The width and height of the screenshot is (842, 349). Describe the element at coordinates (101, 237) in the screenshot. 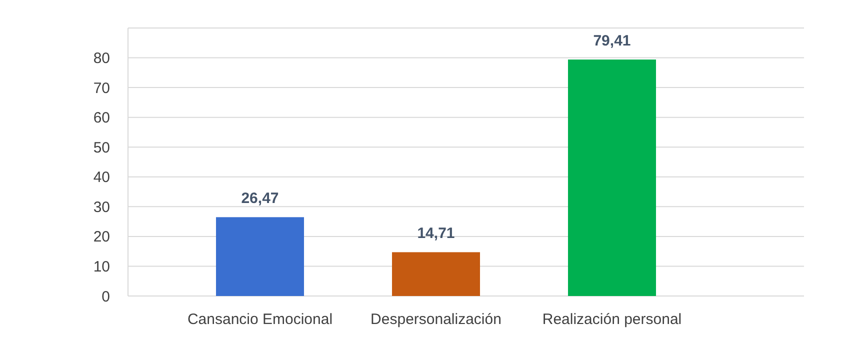

I see `y-tick-label: 20` at that location.